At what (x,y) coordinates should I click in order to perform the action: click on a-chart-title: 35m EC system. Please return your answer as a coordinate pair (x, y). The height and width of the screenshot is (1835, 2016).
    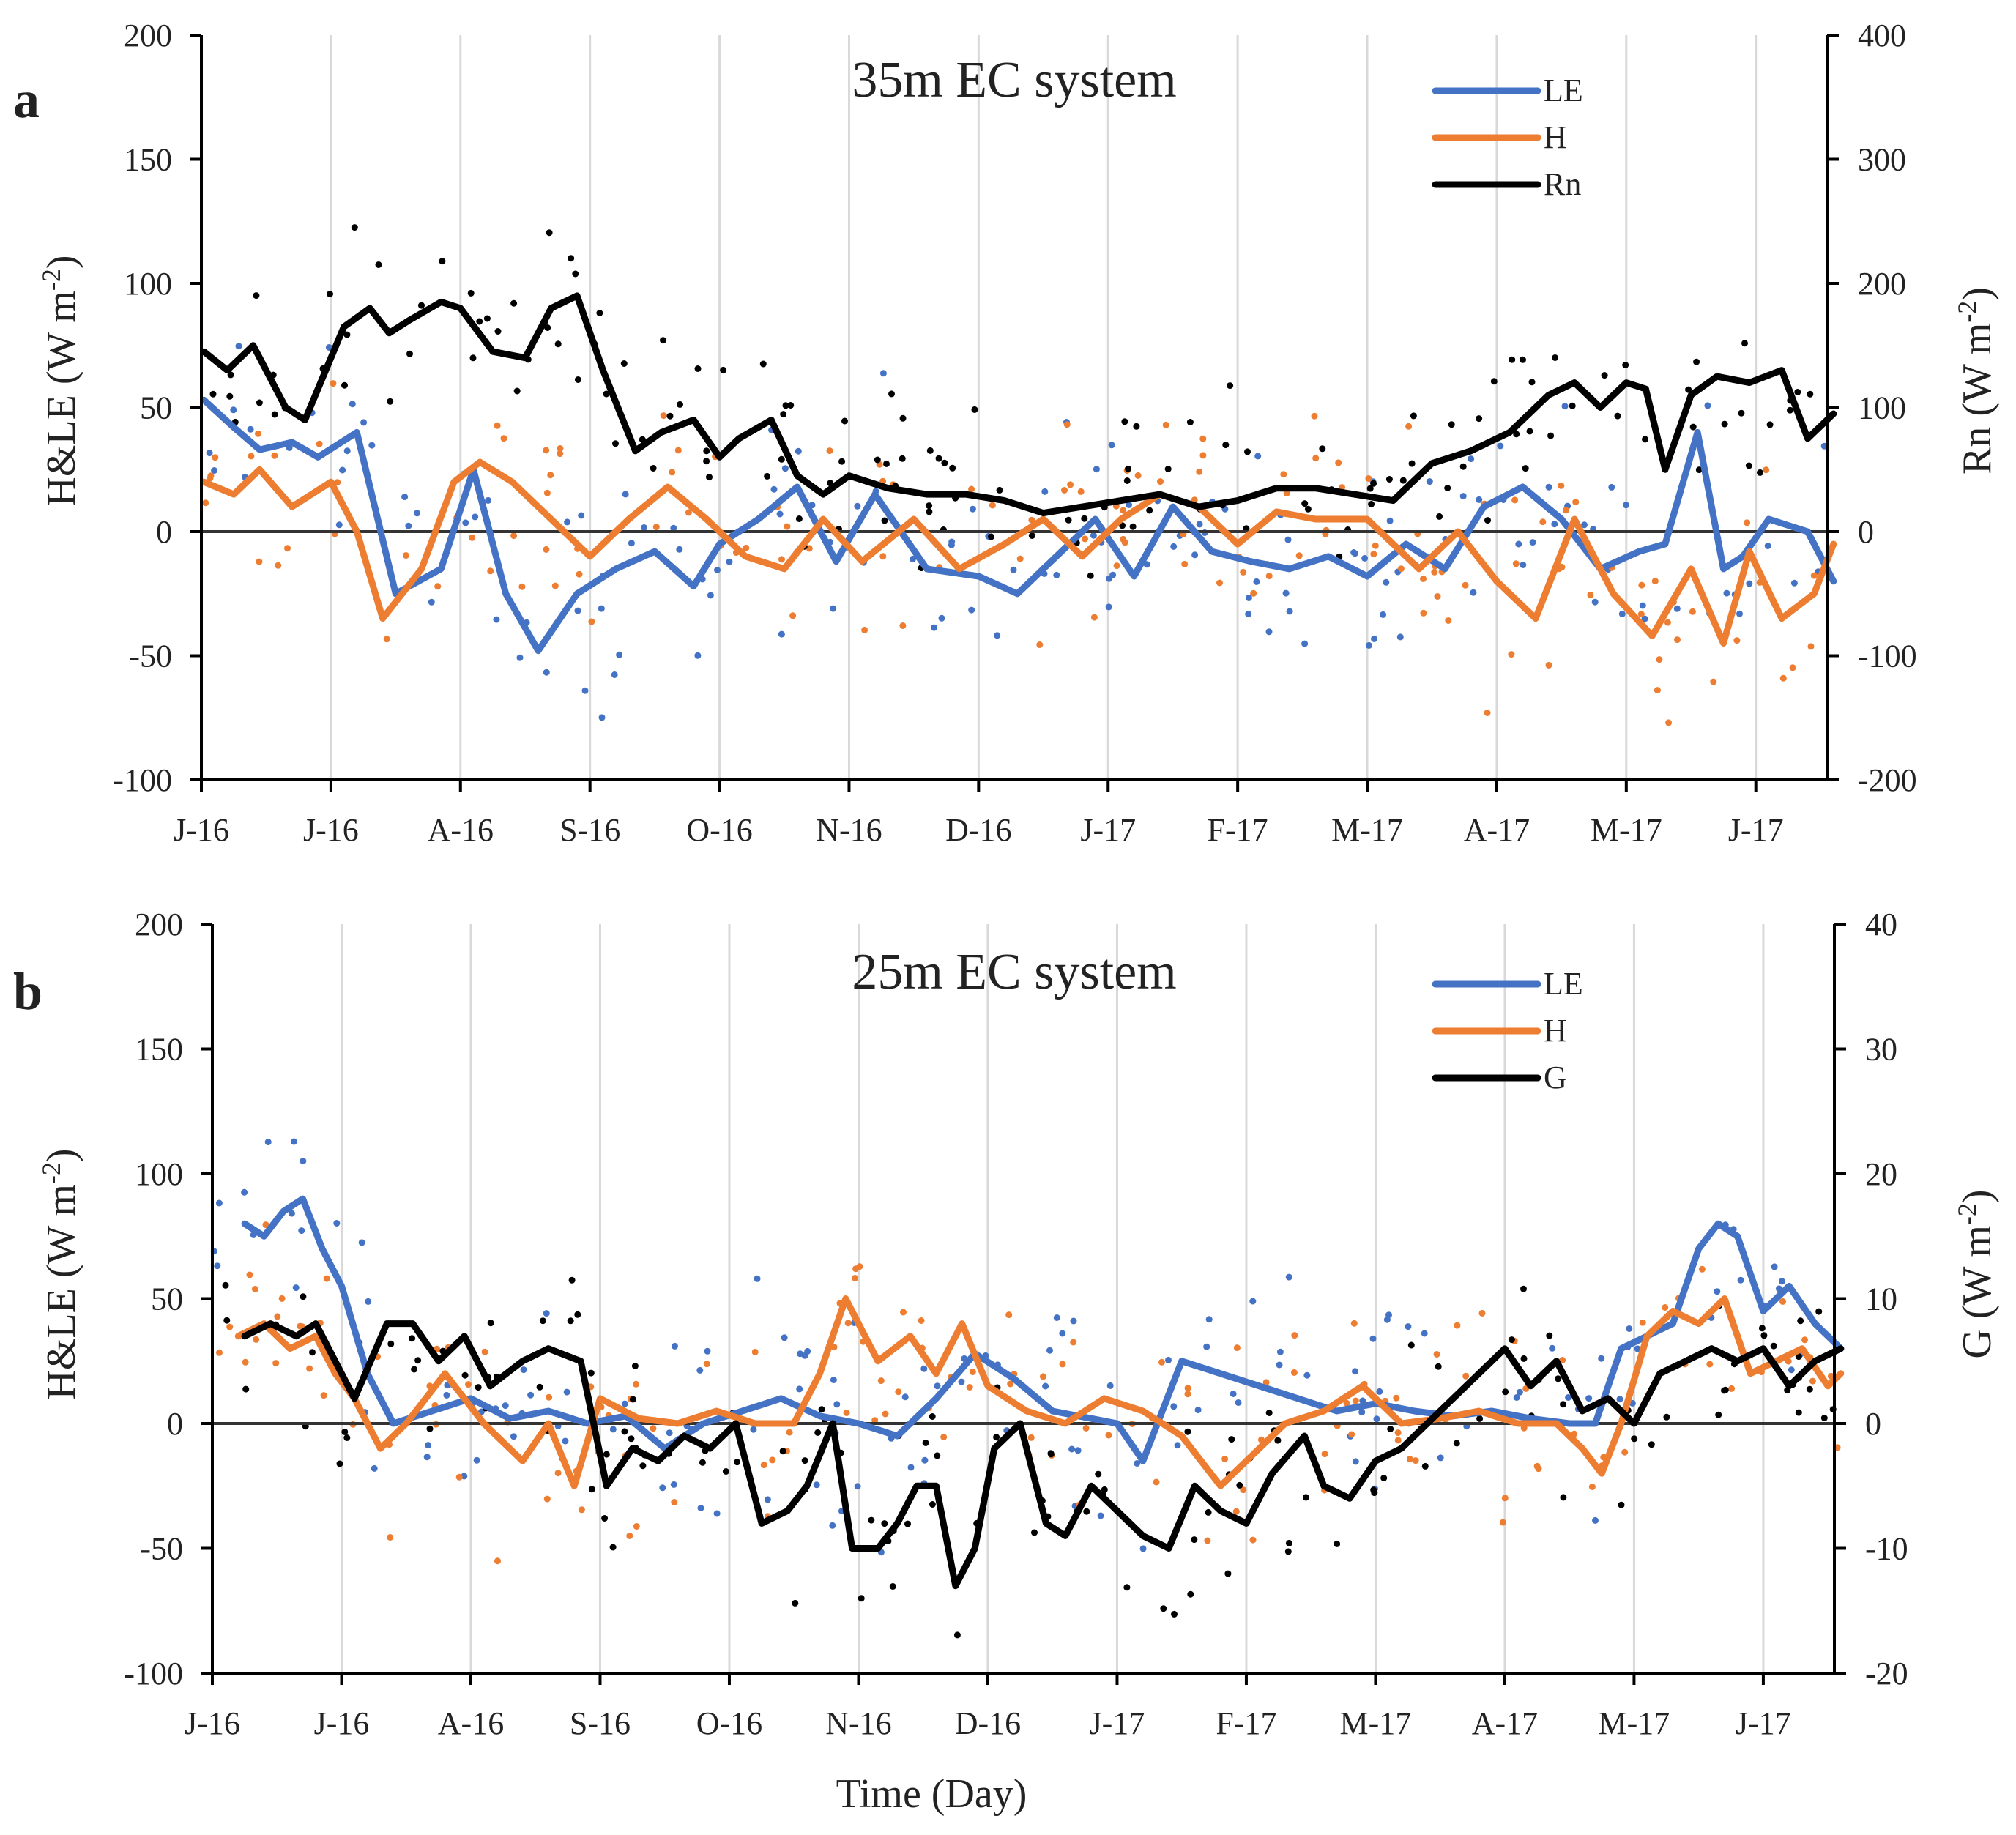
    Looking at the image, I should click on (1014, 80).